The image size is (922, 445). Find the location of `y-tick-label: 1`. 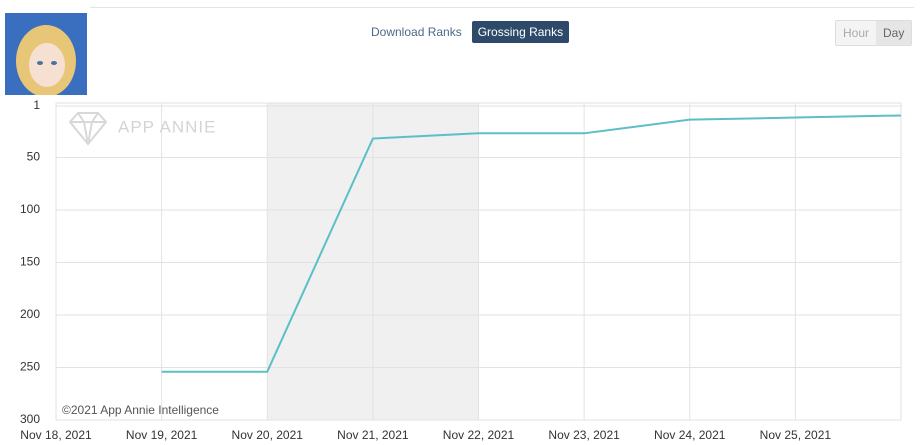

y-tick-label: 1 is located at coordinates (36, 105).